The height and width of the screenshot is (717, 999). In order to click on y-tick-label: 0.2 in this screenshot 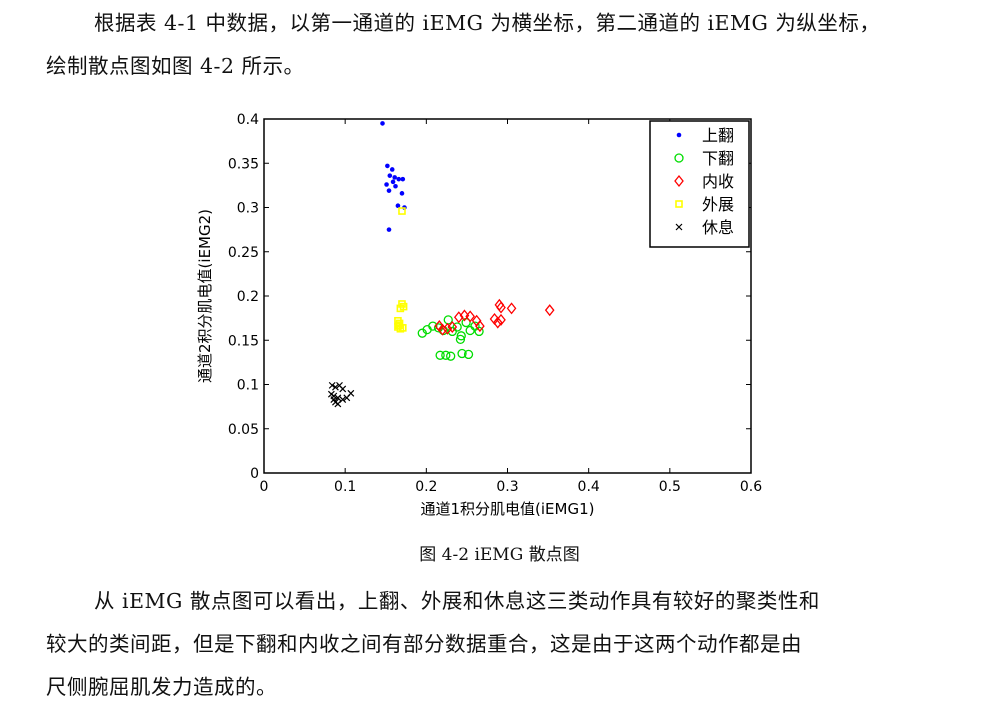, I will do `click(248, 297)`.